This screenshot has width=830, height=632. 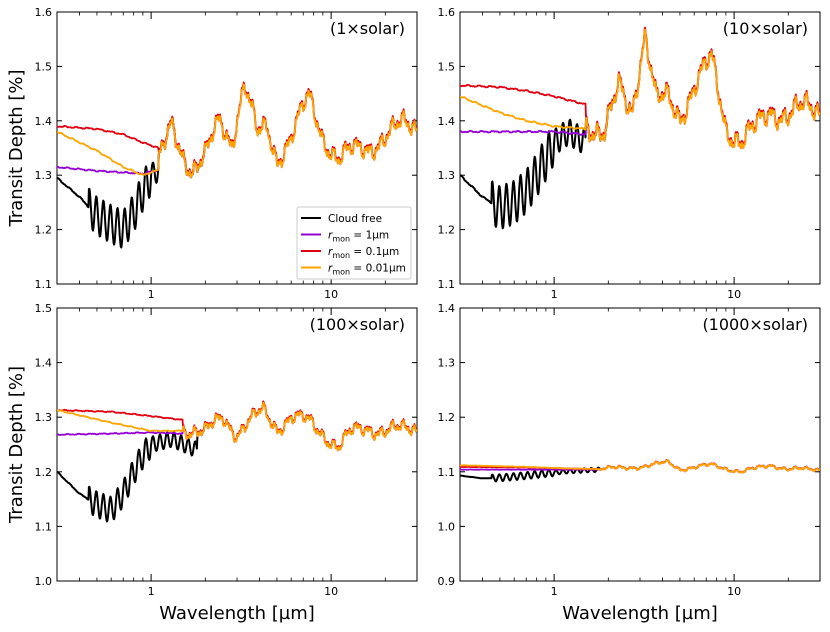 I want to click on legend-box, so click(x=354, y=243).